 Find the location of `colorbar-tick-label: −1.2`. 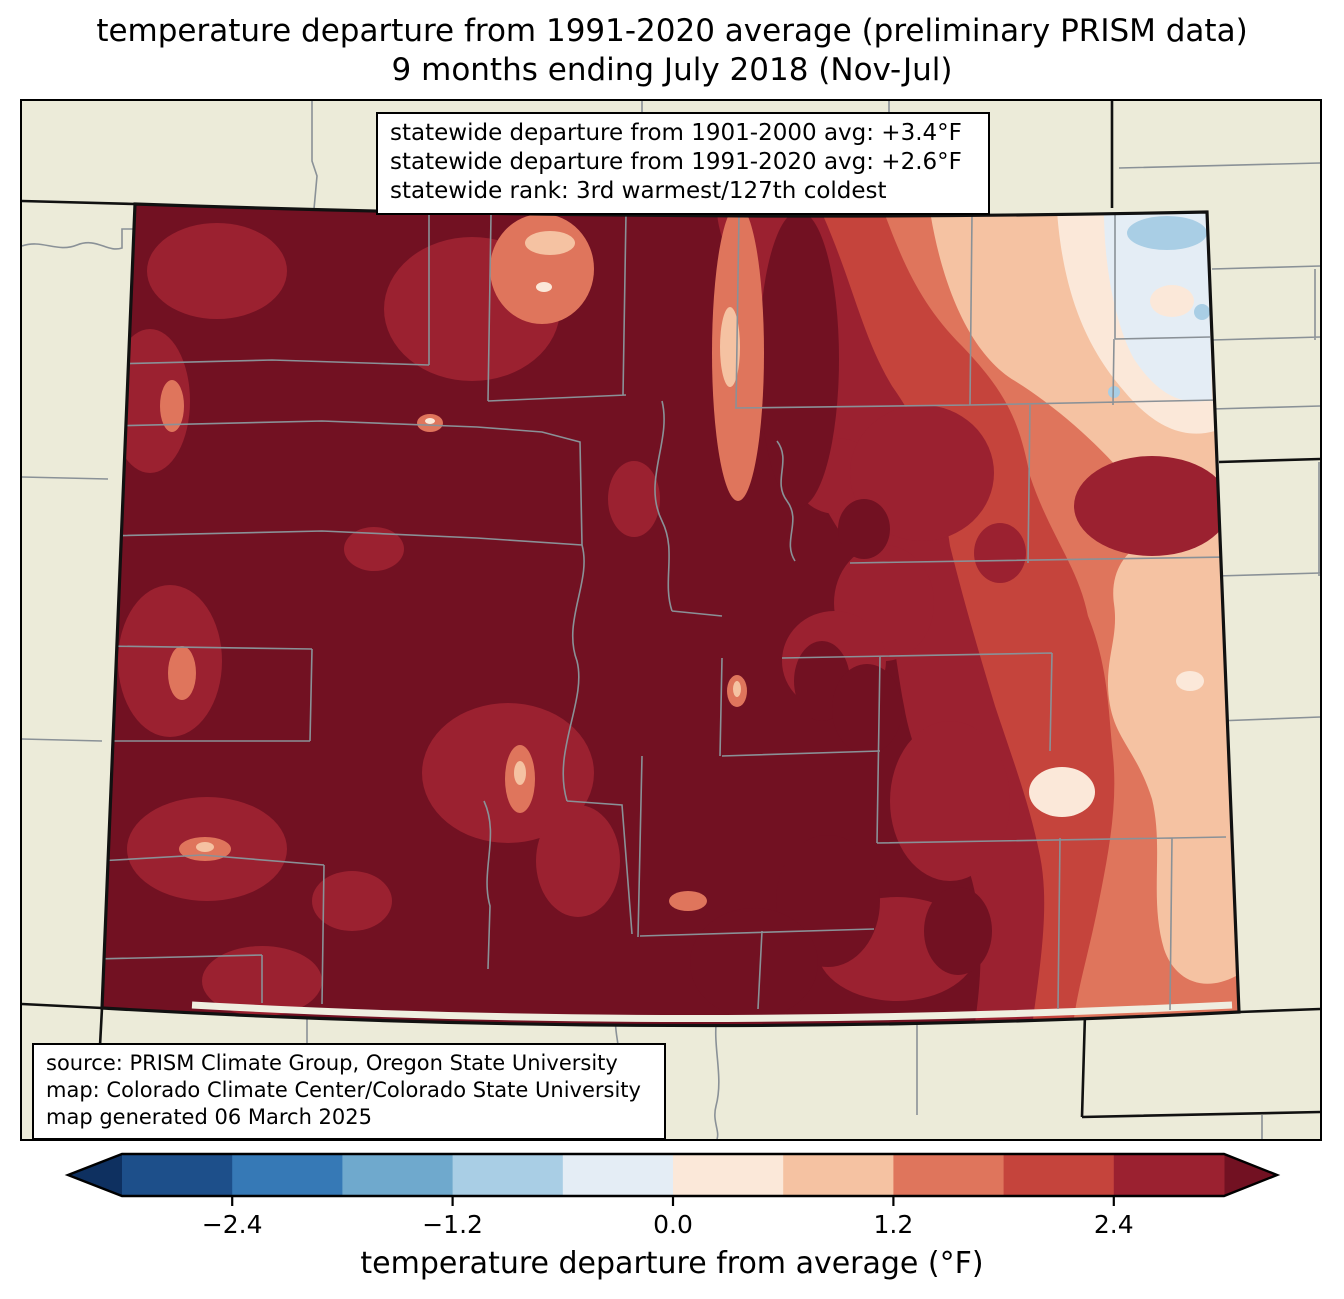

colorbar-tick-label: −1.2 is located at coordinates (452, 1224).